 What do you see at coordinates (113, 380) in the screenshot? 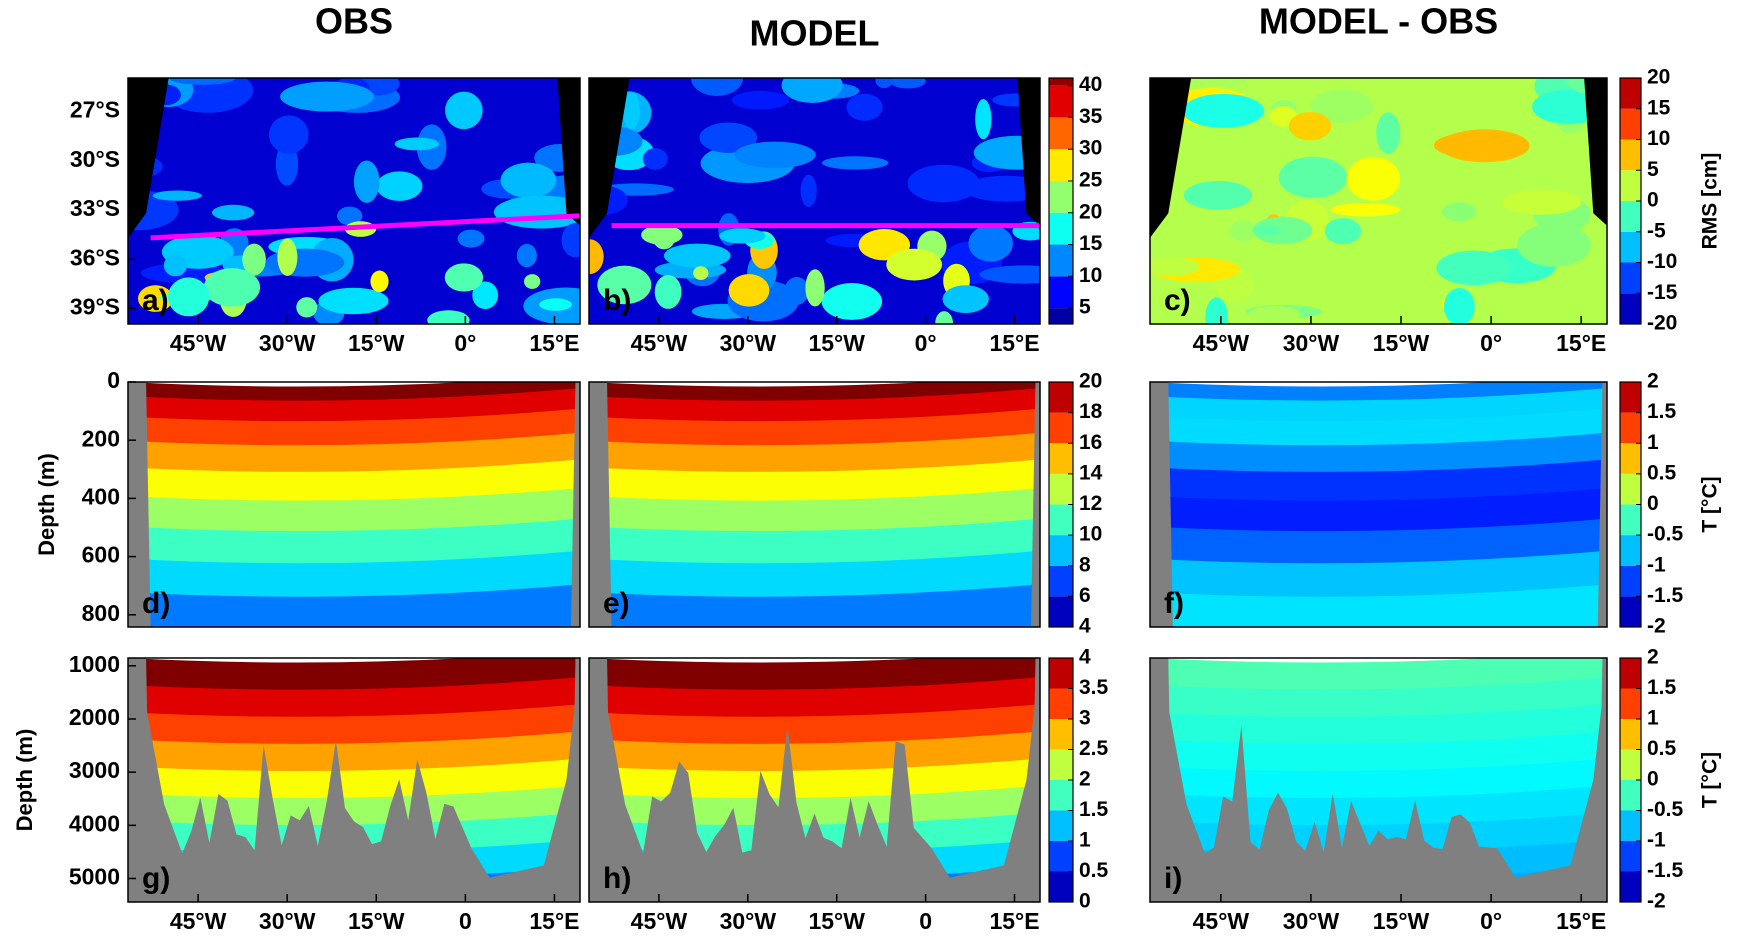
I see `y-tick-label: 0` at bounding box center [113, 380].